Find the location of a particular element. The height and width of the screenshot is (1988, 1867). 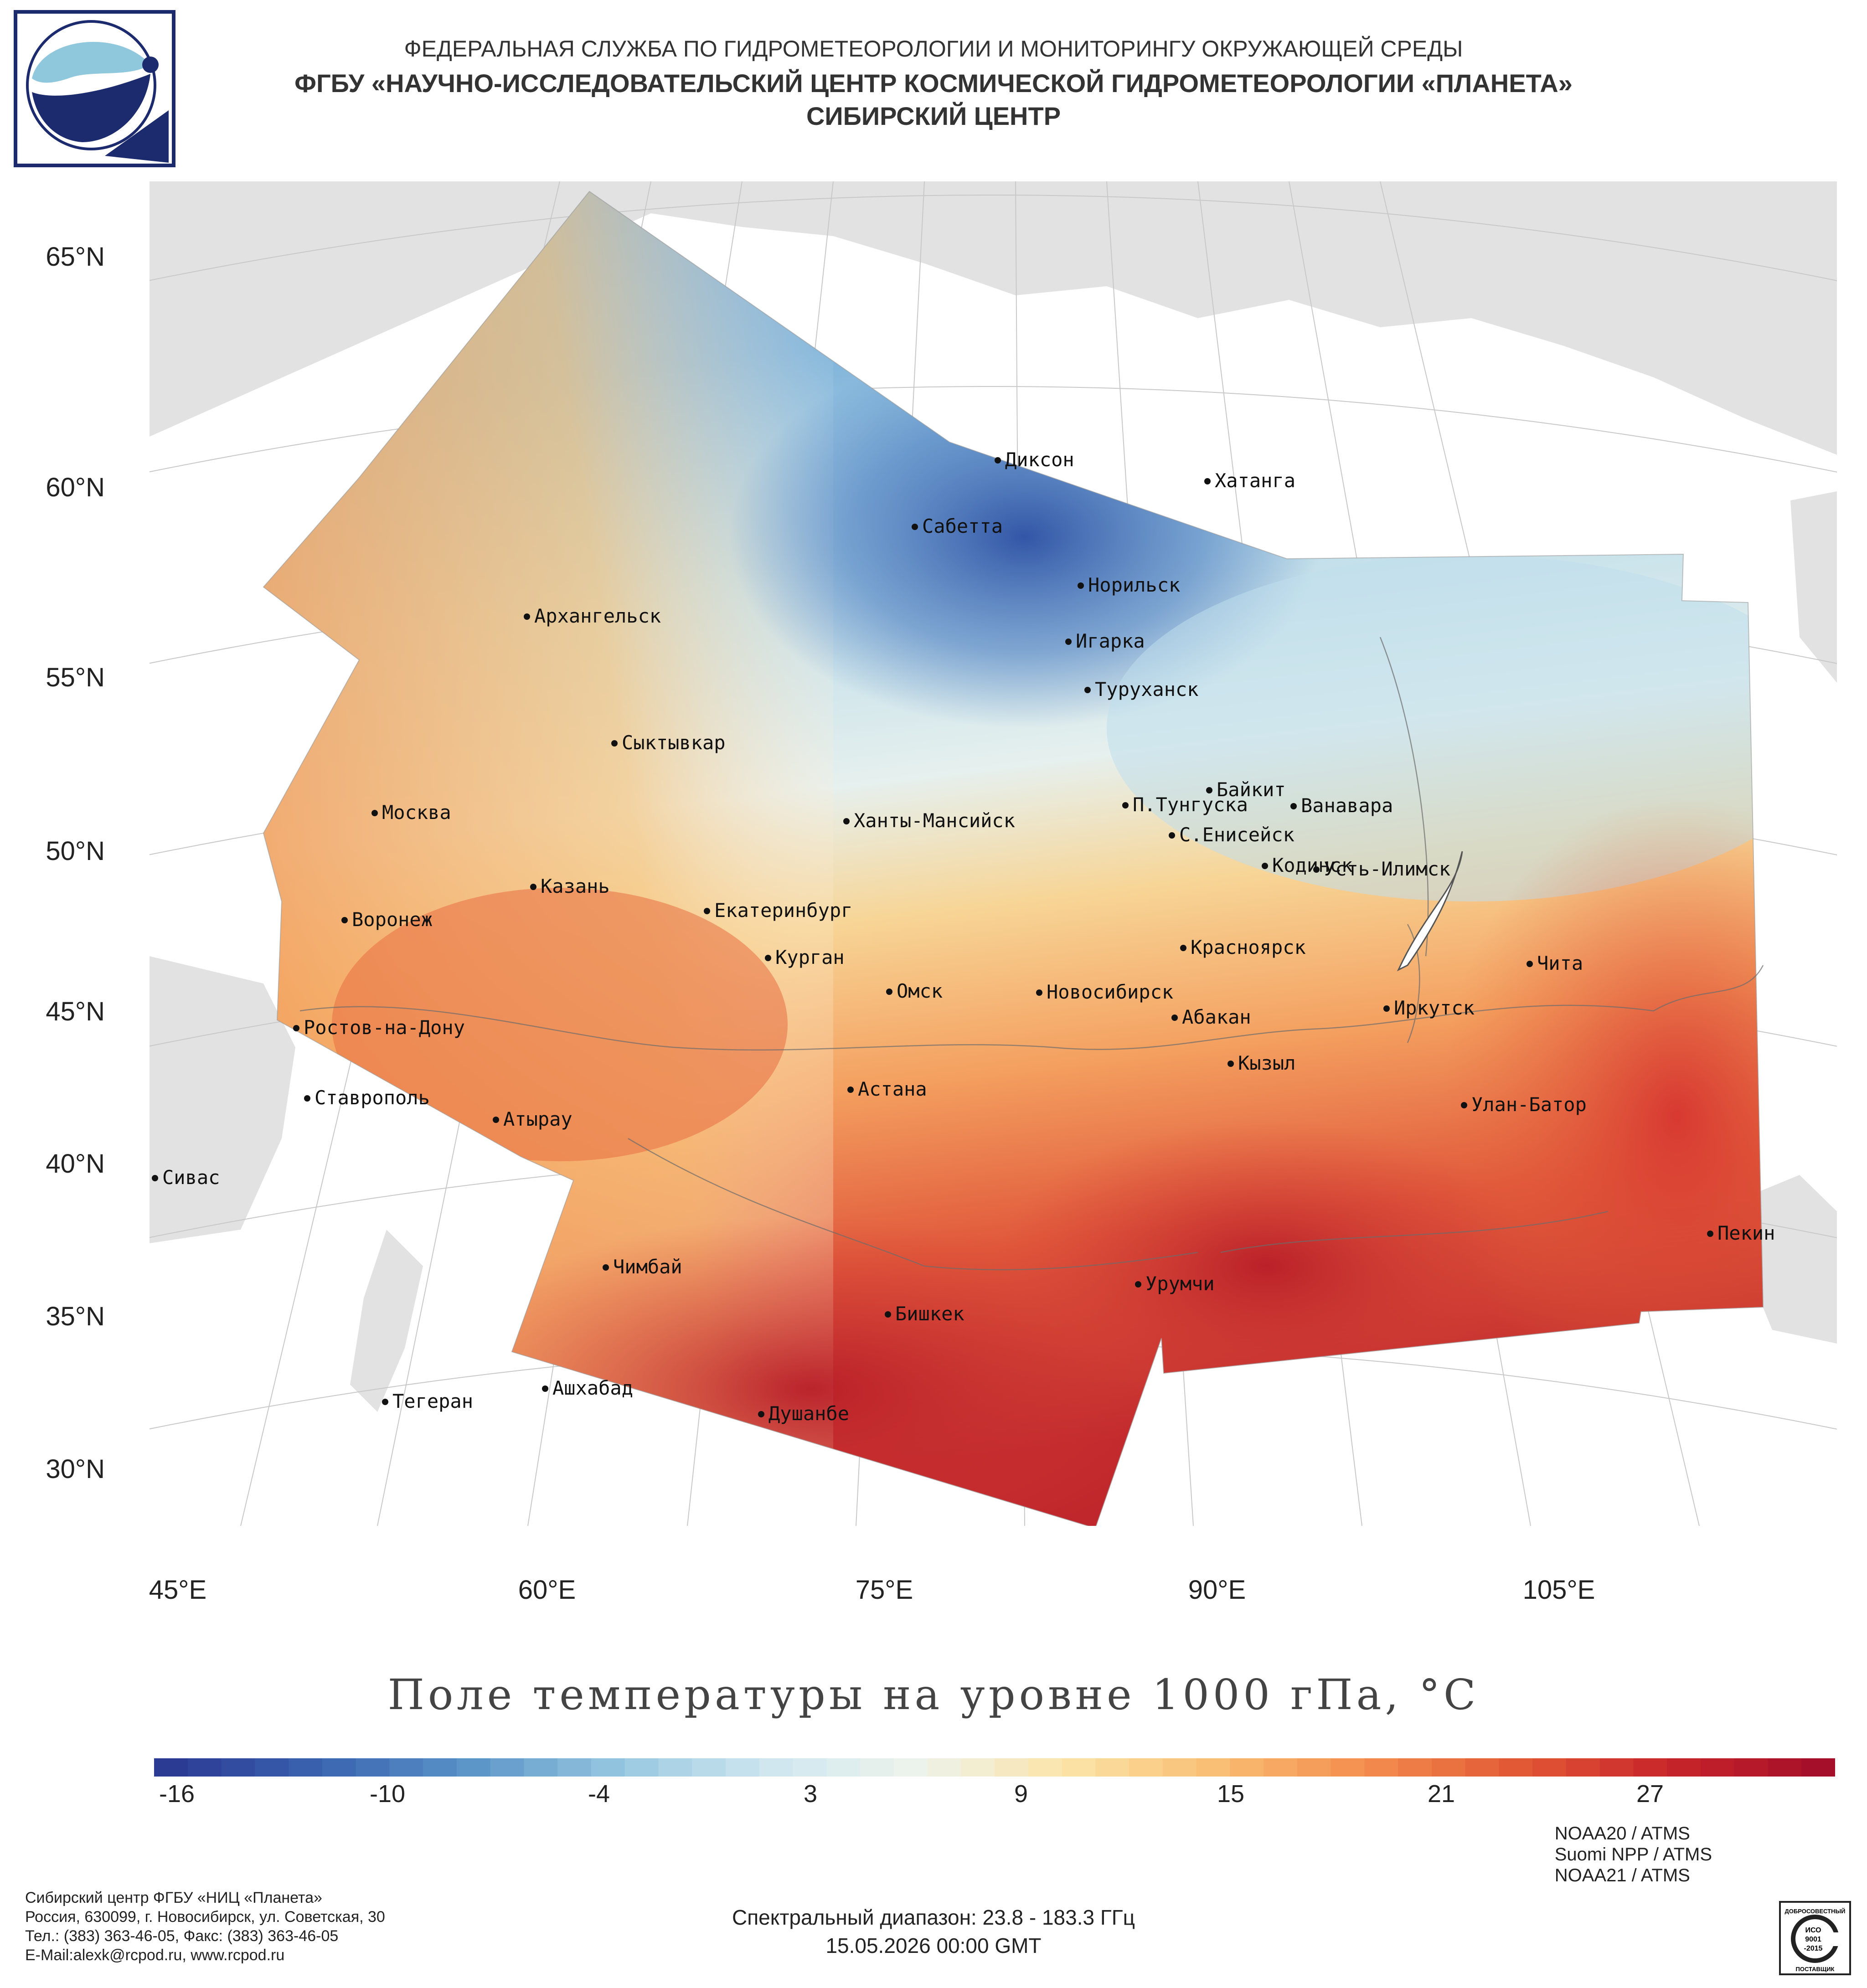

colorbar-tick-label: -16 is located at coordinates (177, 1794).